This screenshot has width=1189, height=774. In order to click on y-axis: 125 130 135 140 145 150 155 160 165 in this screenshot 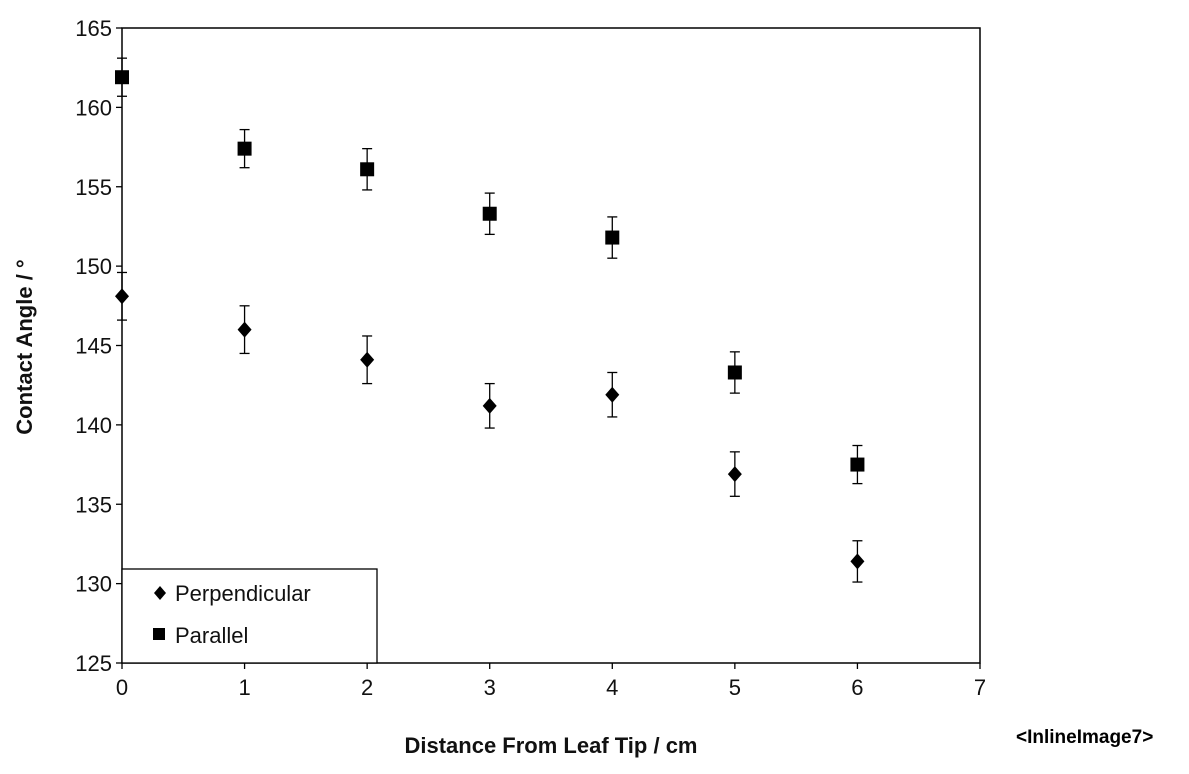, I will do `click(98, 346)`.